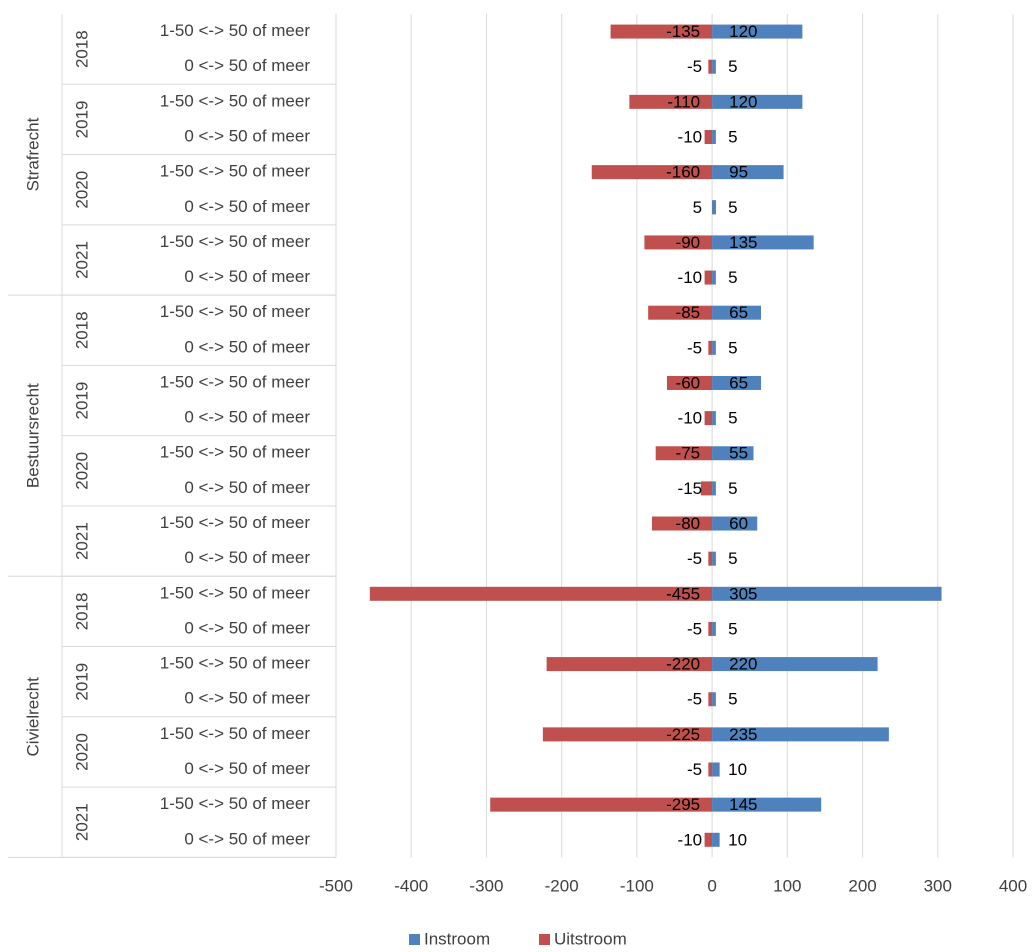 This screenshot has height=952, width=1034. What do you see at coordinates (486, 885) in the screenshot?
I see `x-tick-label: -300` at bounding box center [486, 885].